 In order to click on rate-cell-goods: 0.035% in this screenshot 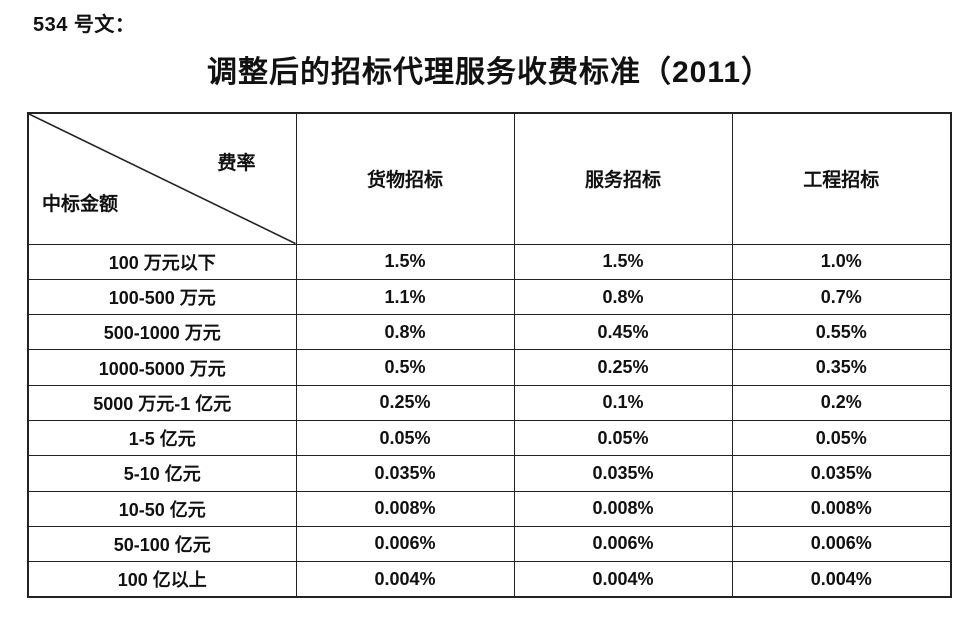, I will do `click(405, 473)`.